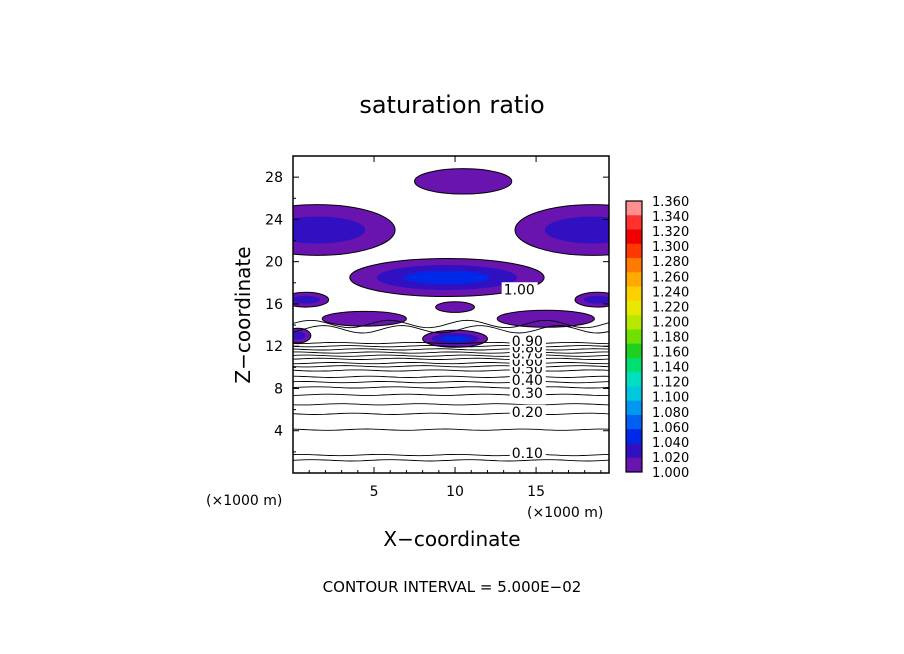 The image size is (904, 654). What do you see at coordinates (670, 398) in the screenshot?
I see `colorbar-label: 1.100` at bounding box center [670, 398].